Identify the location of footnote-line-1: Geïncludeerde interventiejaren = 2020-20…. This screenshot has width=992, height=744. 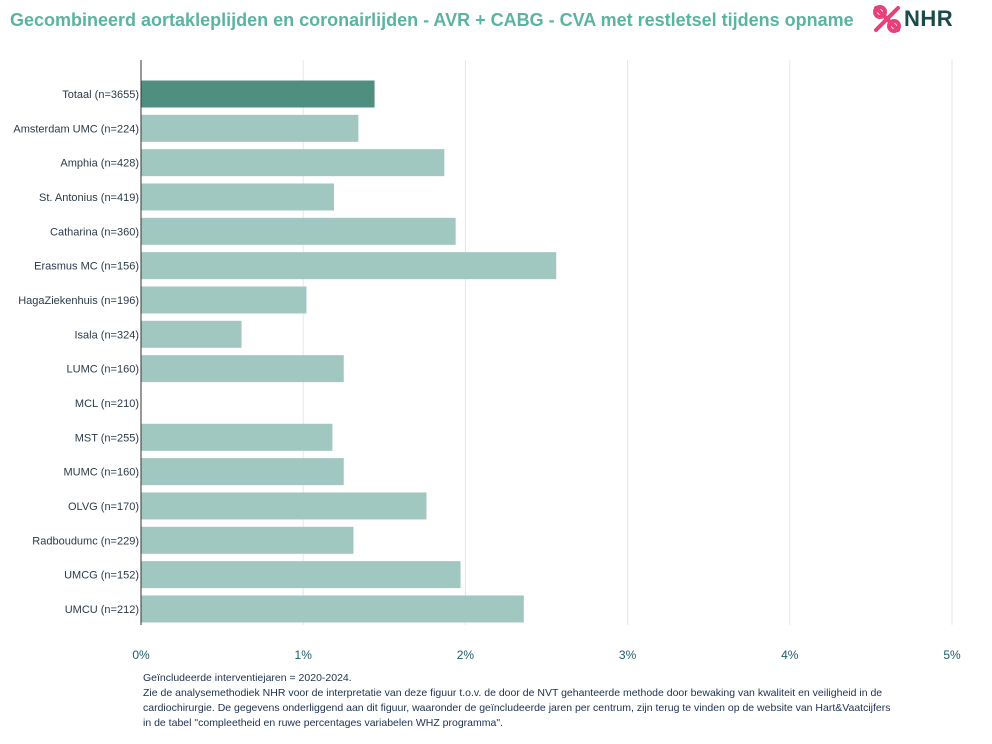
(247, 678).